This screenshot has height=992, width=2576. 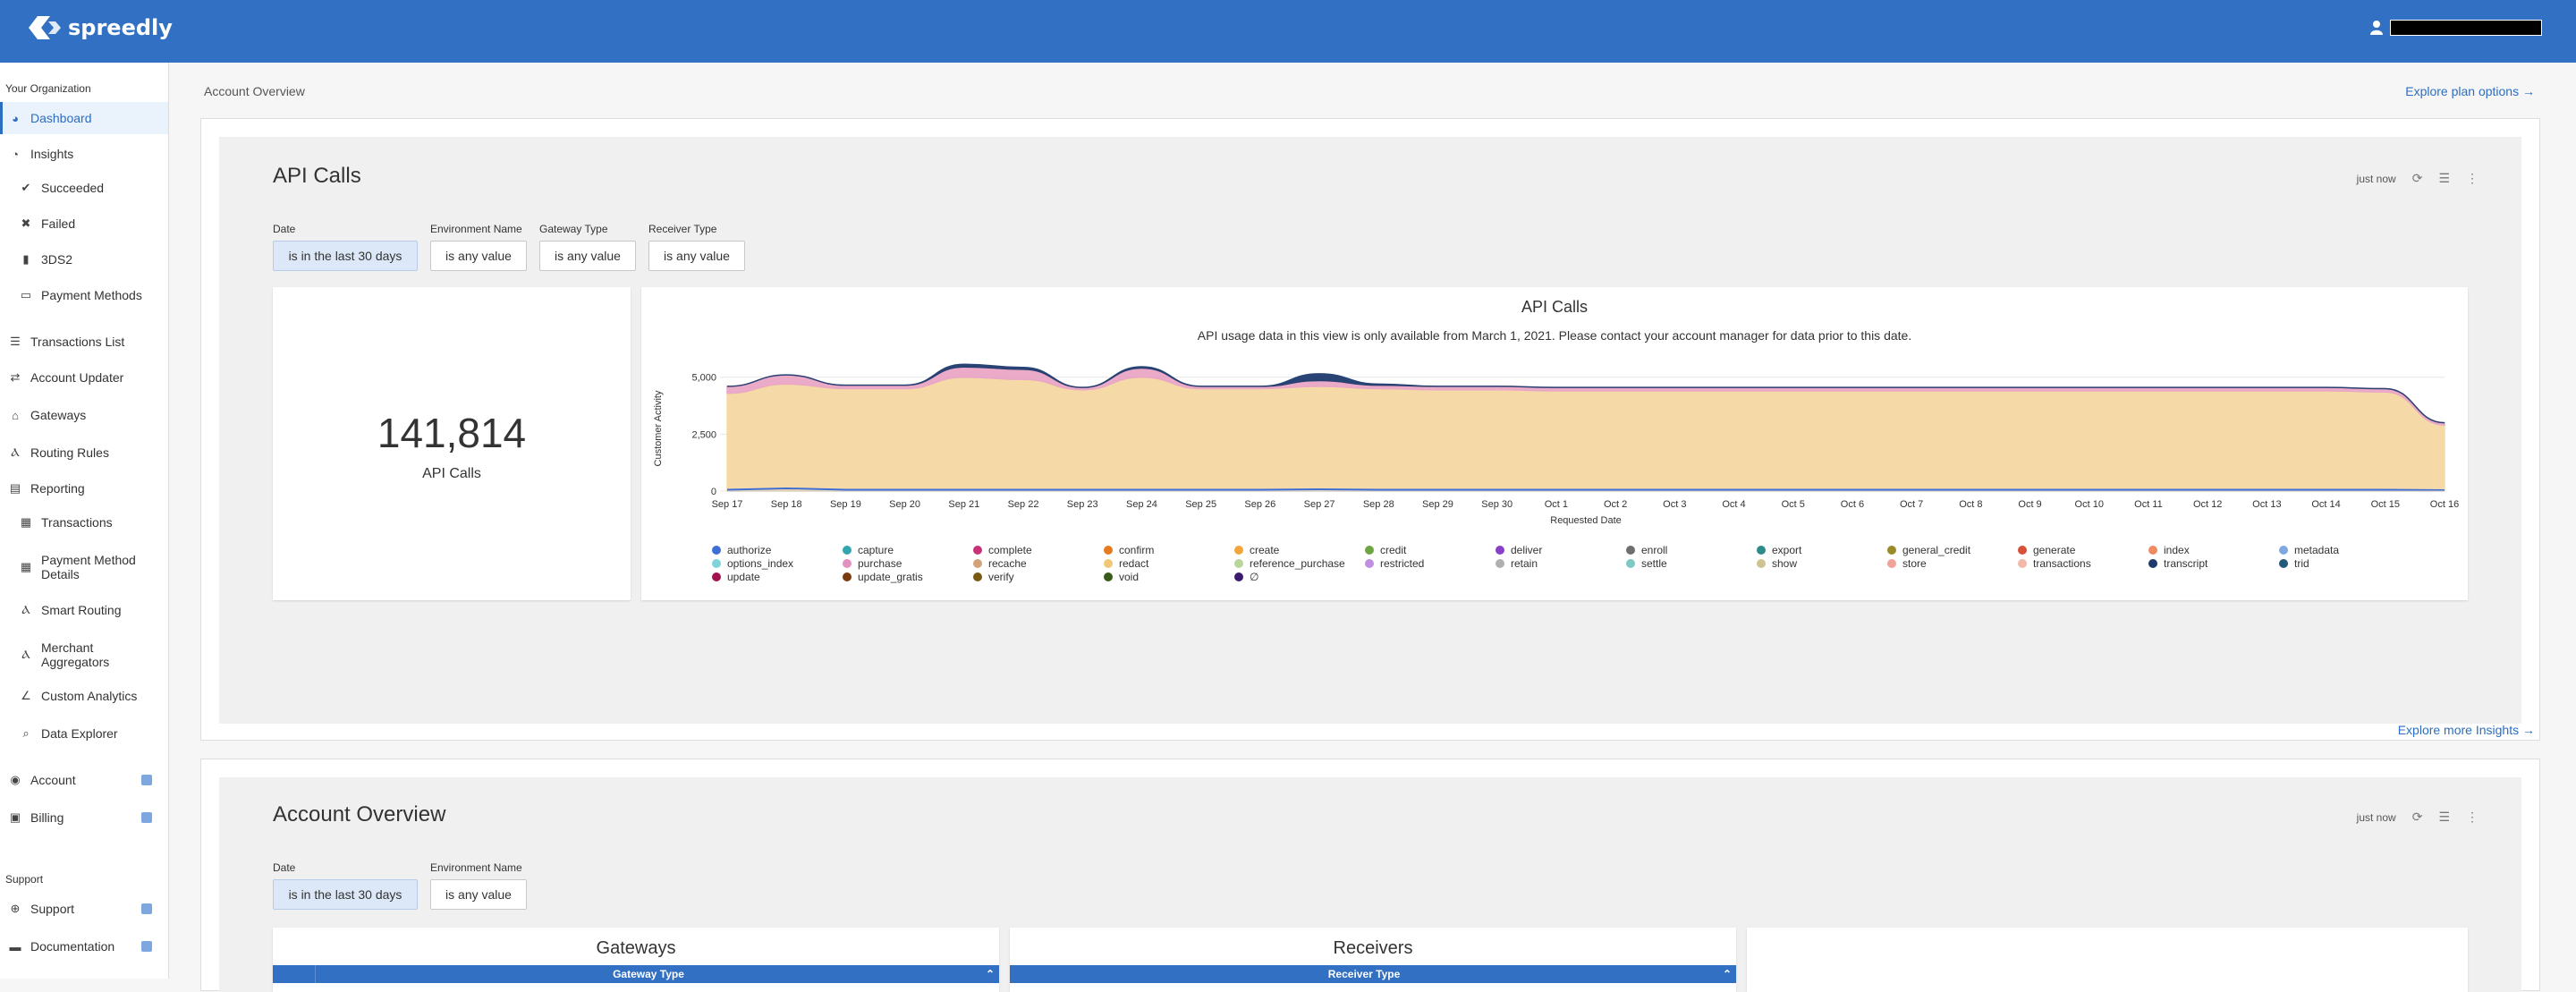 What do you see at coordinates (26, 187) in the screenshot?
I see `check-icon: ✔` at bounding box center [26, 187].